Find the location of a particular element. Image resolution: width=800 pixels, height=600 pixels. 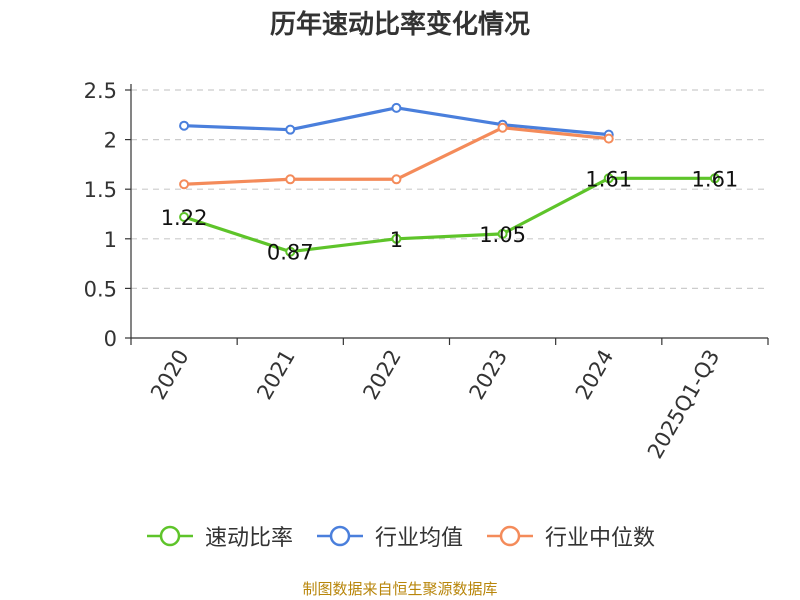

y-tick-label: 0.5 is located at coordinates (100, 289).